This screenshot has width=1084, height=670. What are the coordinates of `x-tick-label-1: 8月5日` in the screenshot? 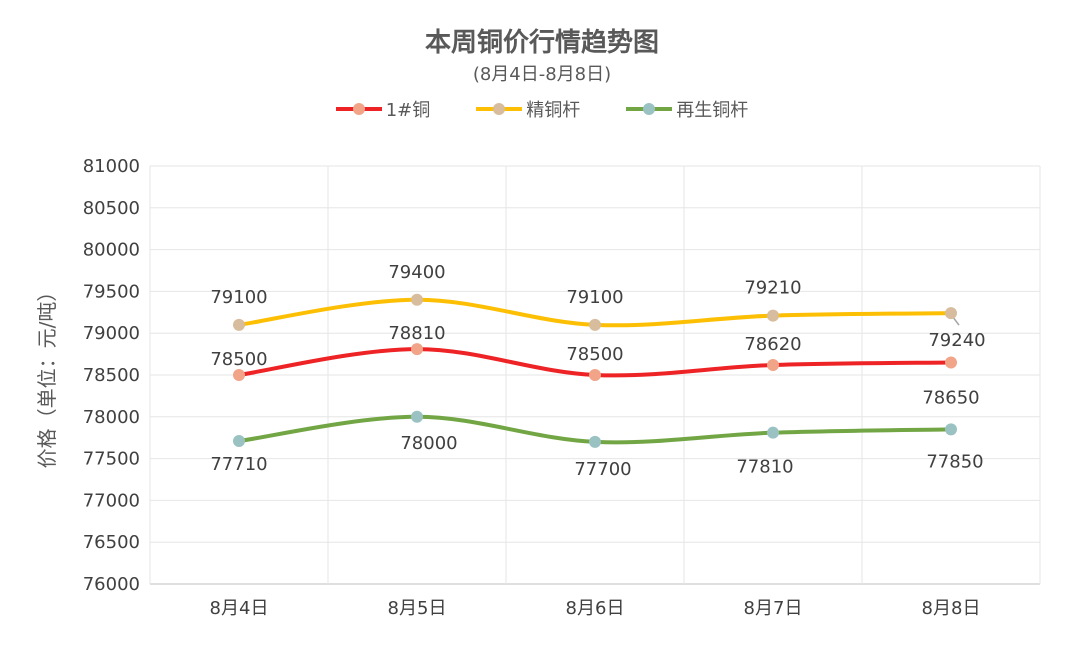 It's located at (417, 608).